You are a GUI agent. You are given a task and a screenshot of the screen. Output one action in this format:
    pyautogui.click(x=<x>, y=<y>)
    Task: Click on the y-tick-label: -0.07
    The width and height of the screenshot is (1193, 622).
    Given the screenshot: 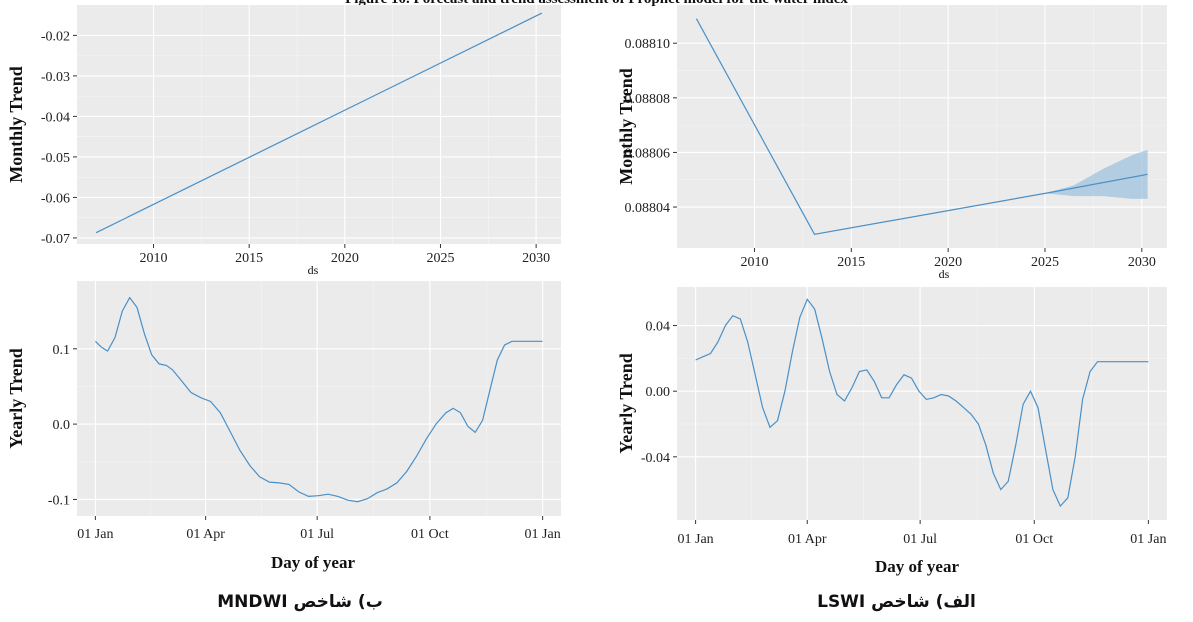 What is the action you would take?
    pyautogui.click(x=55, y=239)
    